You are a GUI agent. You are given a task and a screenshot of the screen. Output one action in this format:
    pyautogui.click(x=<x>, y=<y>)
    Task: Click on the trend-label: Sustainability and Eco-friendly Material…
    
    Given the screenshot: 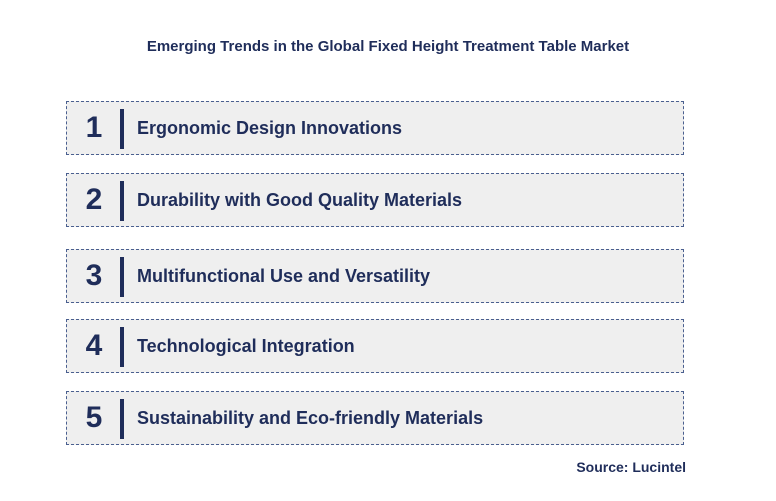 What is the action you would take?
    pyautogui.click(x=310, y=417)
    